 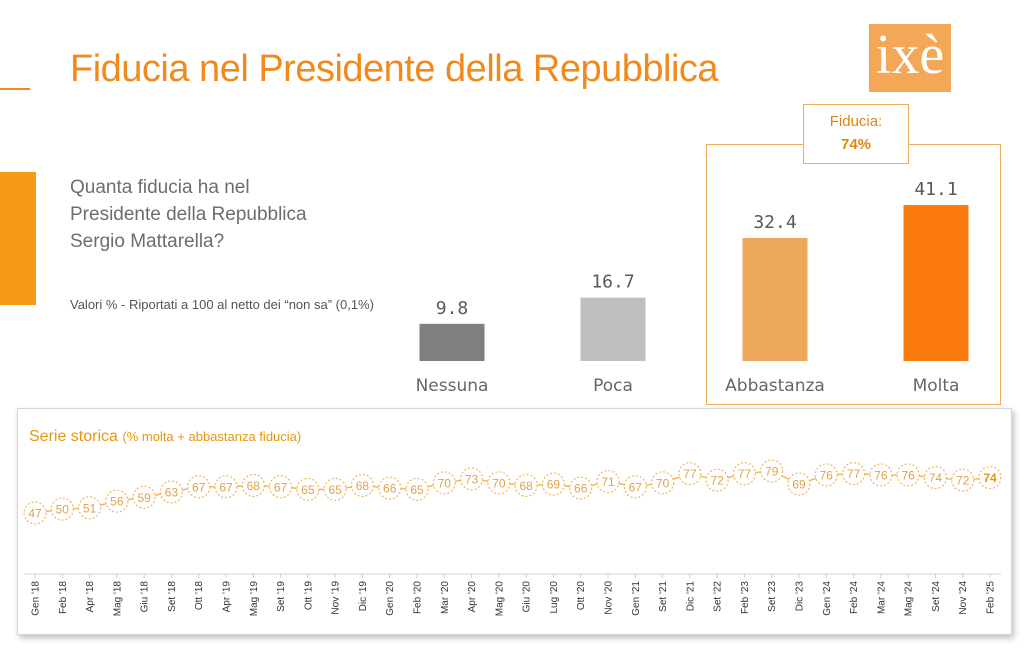 I want to click on x-tick-label: Set '24, so click(x=936, y=596).